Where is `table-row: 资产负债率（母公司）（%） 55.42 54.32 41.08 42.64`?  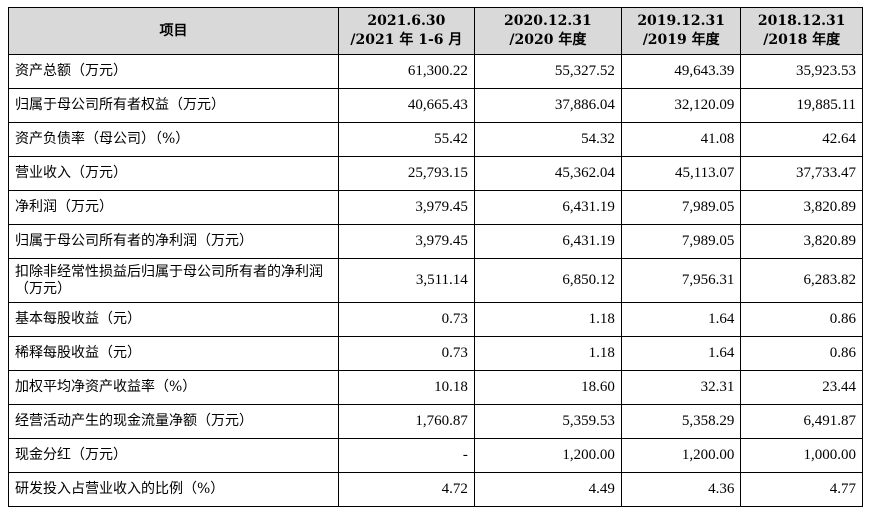
table-row: 资产负债率（母公司）（%） 55.42 54.32 41.08 42.64 is located at coordinates (435, 139).